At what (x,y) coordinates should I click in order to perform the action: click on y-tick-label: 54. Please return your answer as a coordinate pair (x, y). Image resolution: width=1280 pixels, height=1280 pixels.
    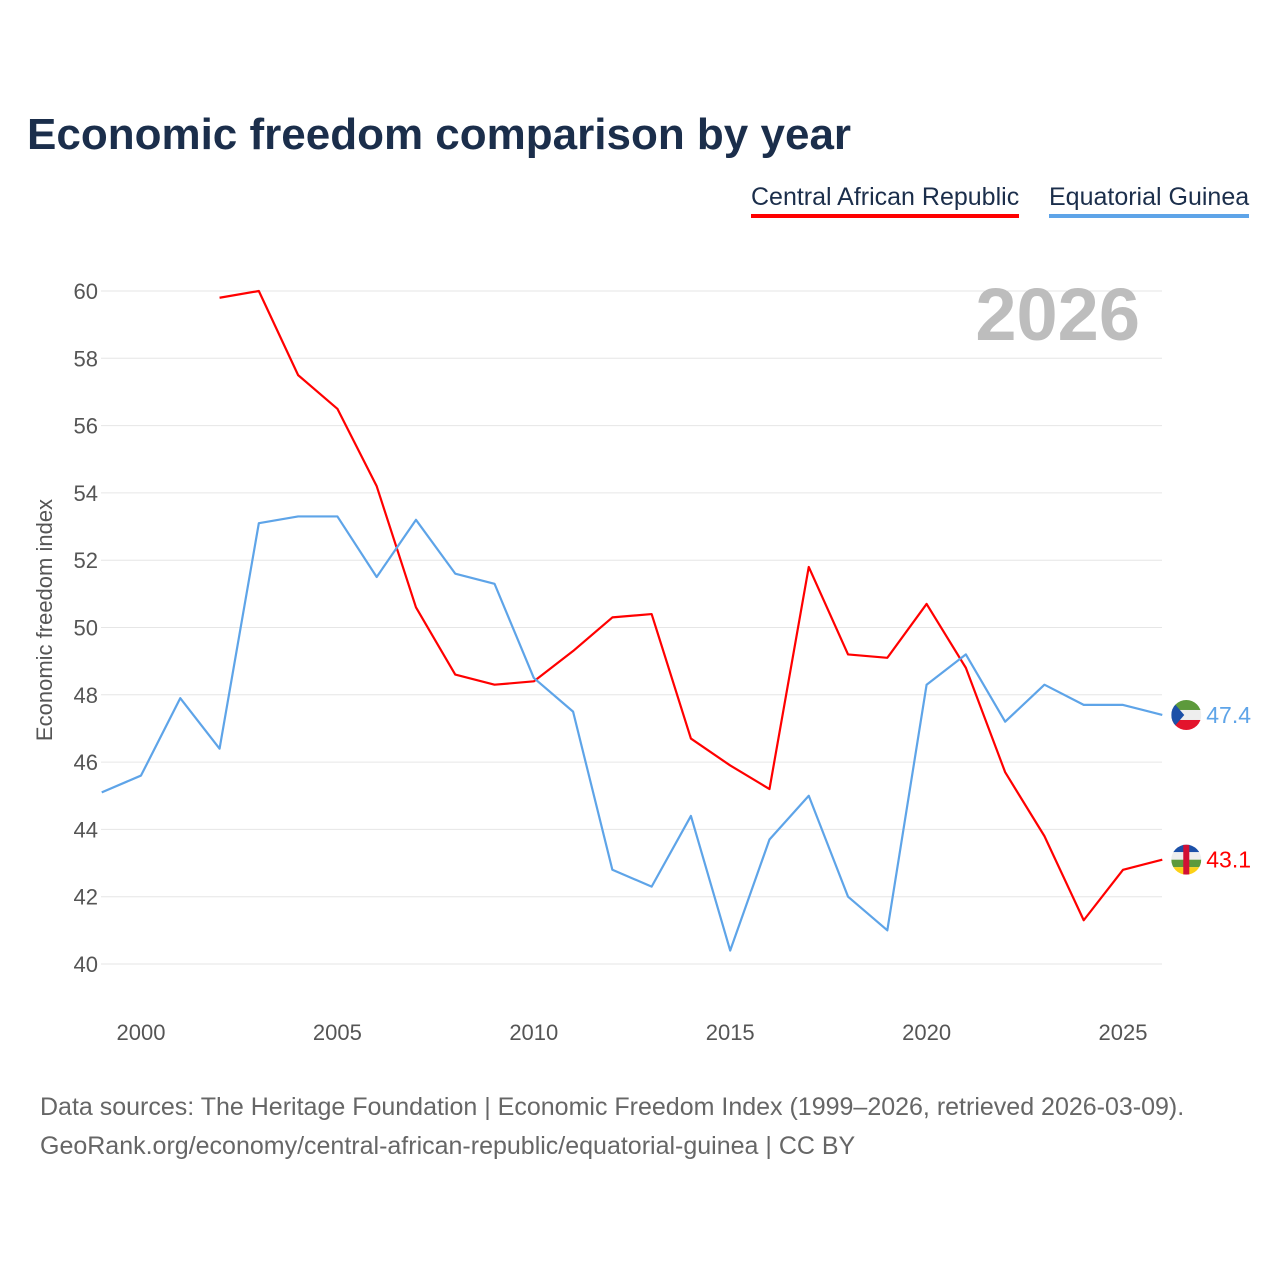
    Looking at the image, I should click on (86, 493).